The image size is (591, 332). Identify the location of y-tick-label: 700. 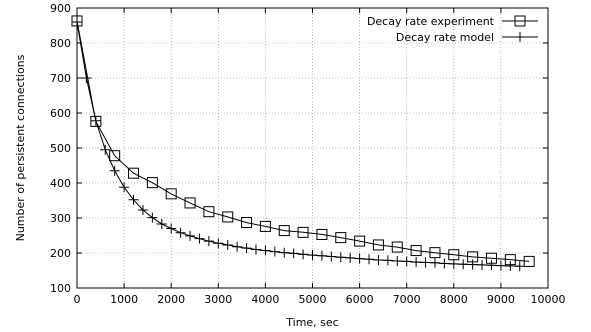
(60, 78).